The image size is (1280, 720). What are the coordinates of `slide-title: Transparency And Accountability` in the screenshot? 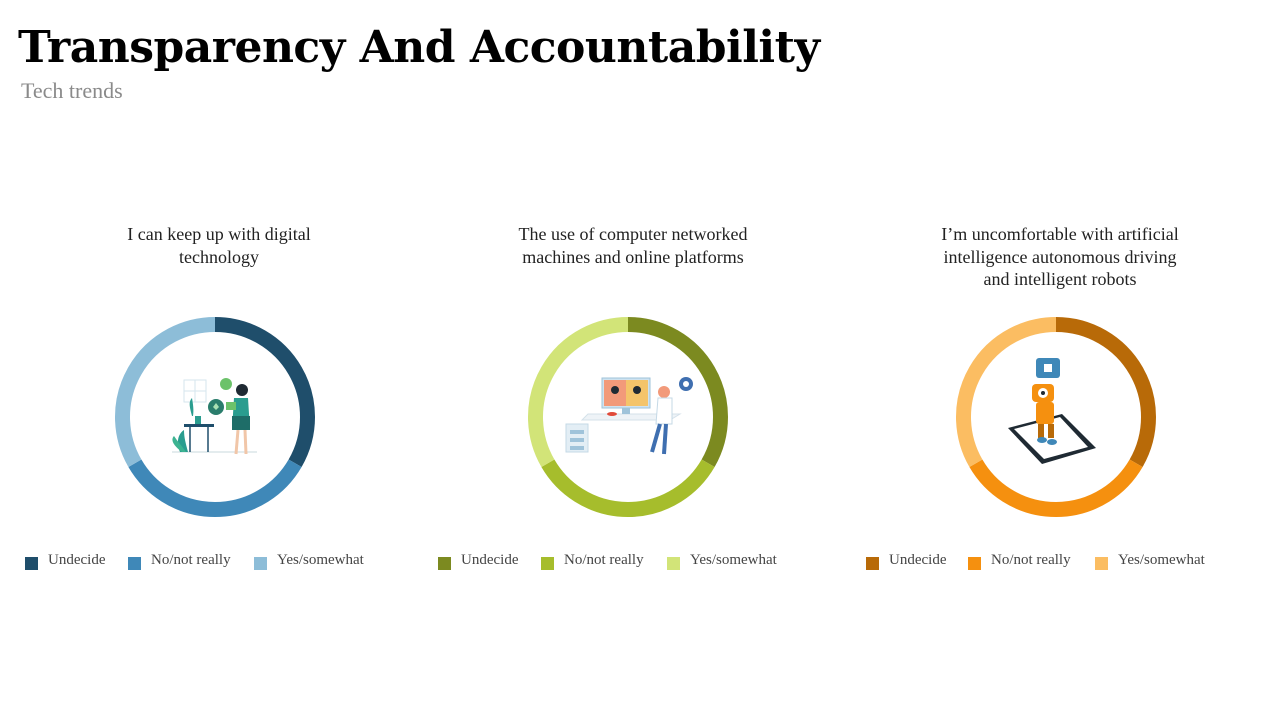 It's located at (419, 47).